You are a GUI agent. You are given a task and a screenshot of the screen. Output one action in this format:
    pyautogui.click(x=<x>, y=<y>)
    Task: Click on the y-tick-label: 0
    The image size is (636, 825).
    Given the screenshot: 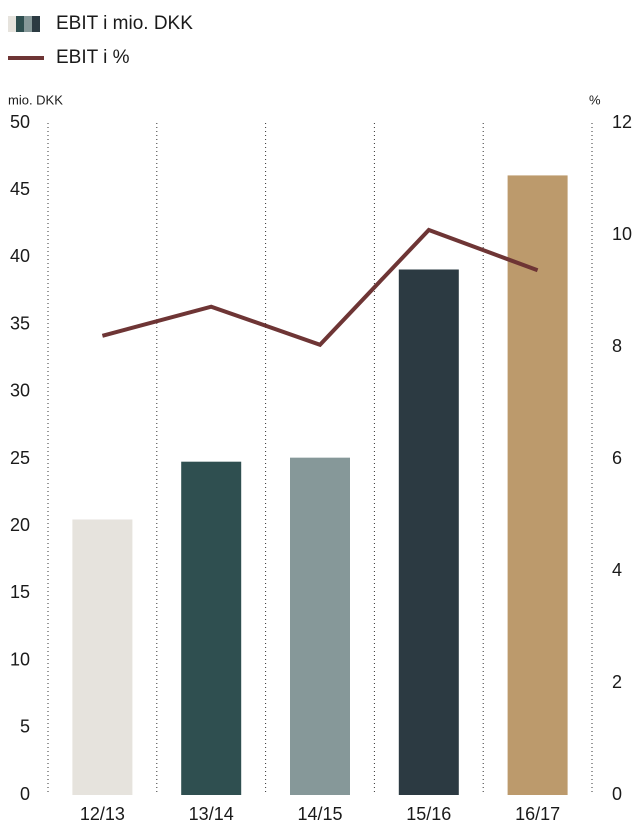 What is the action you would take?
    pyautogui.click(x=25, y=794)
    